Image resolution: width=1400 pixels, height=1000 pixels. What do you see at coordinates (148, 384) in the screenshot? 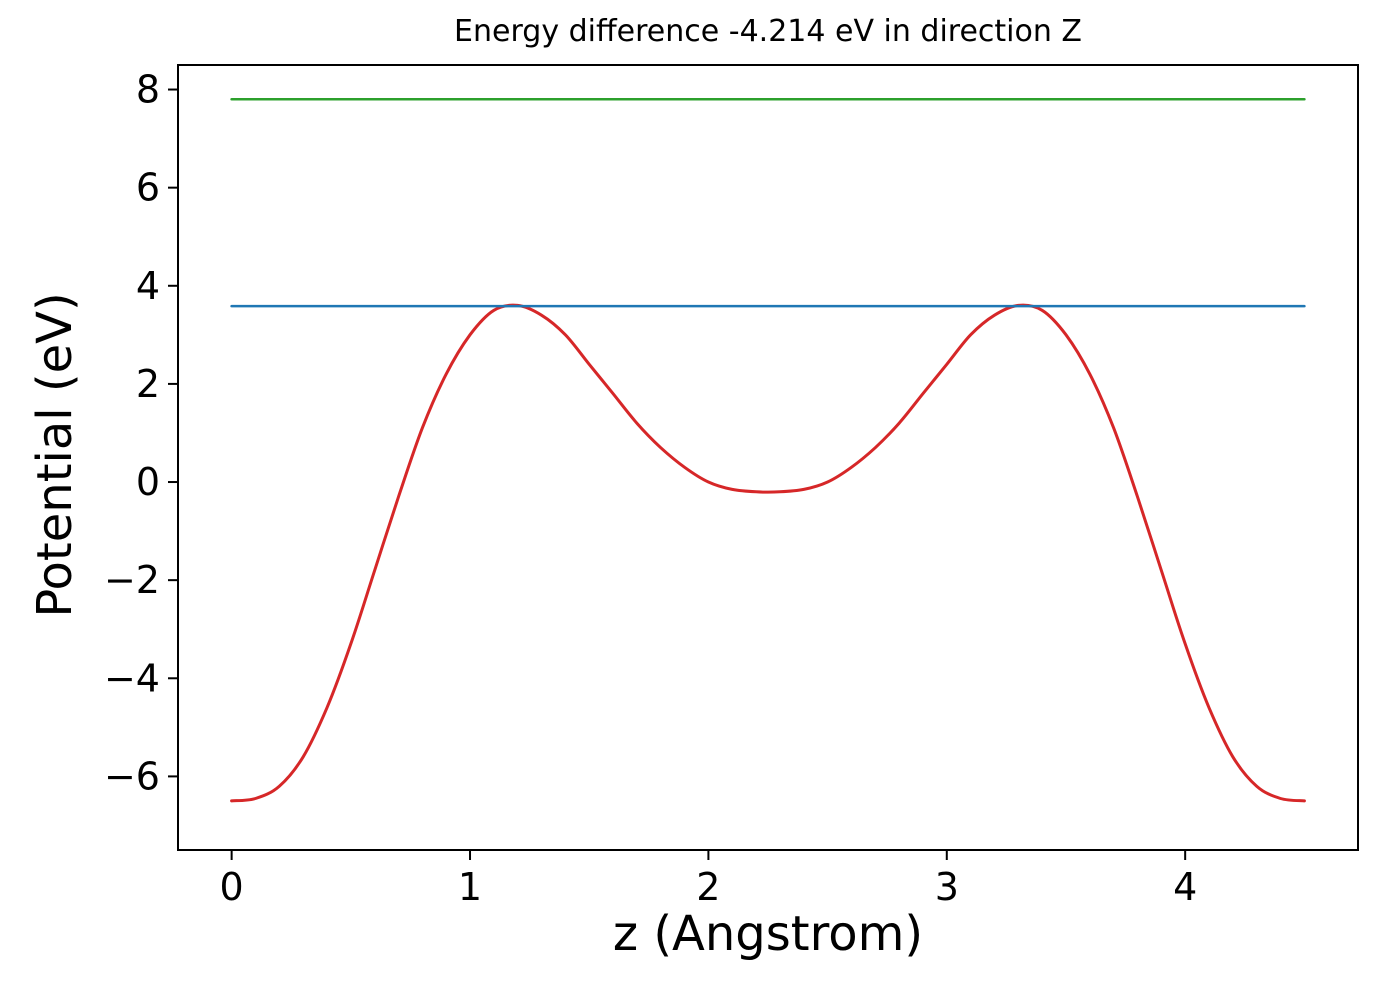
I see `y-tick-label: 2` at bounding box center [148, 384].